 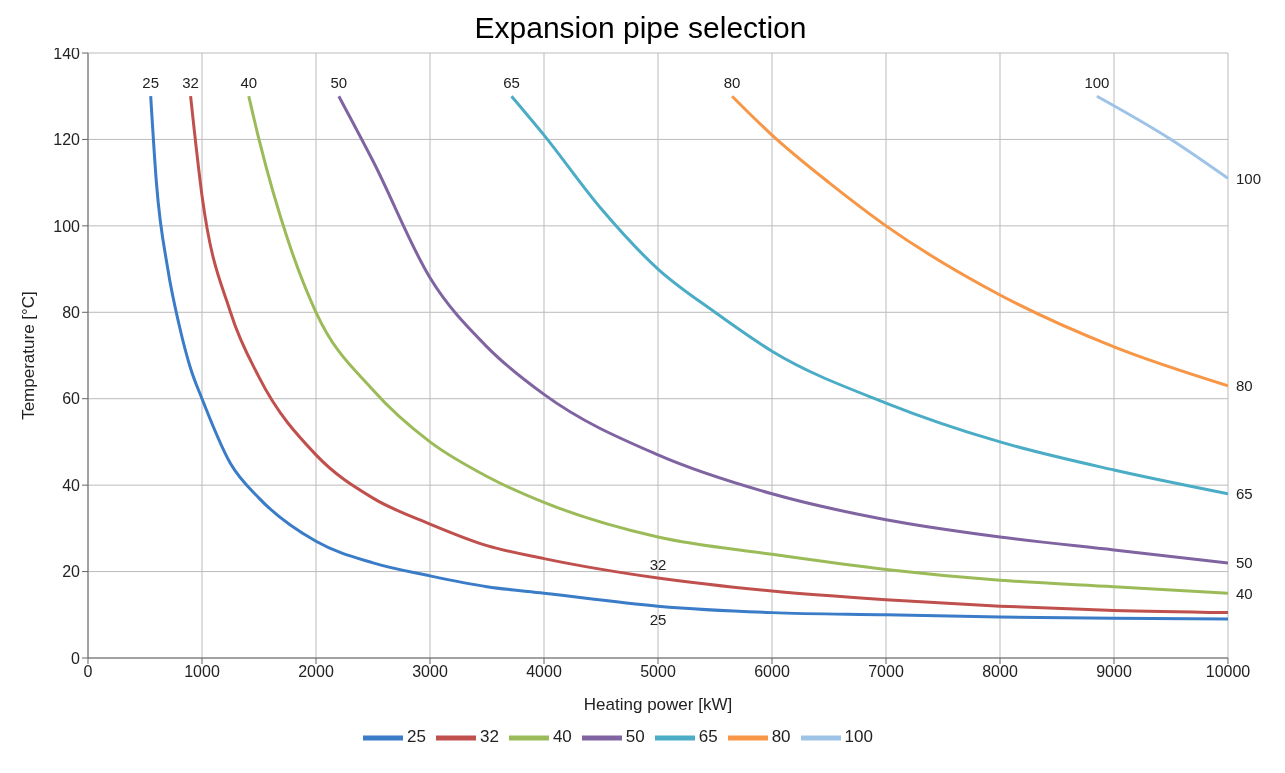 I want to click on line-series, so click(x=979, y=241).